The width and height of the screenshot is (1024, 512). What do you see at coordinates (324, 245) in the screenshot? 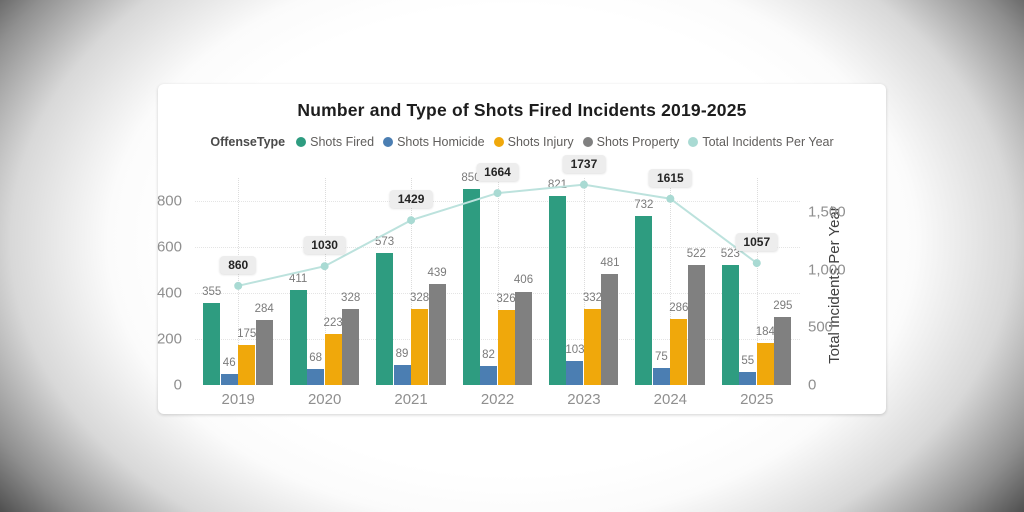
I see `total-label-2020: 1030` at bounding box center [324, 245].